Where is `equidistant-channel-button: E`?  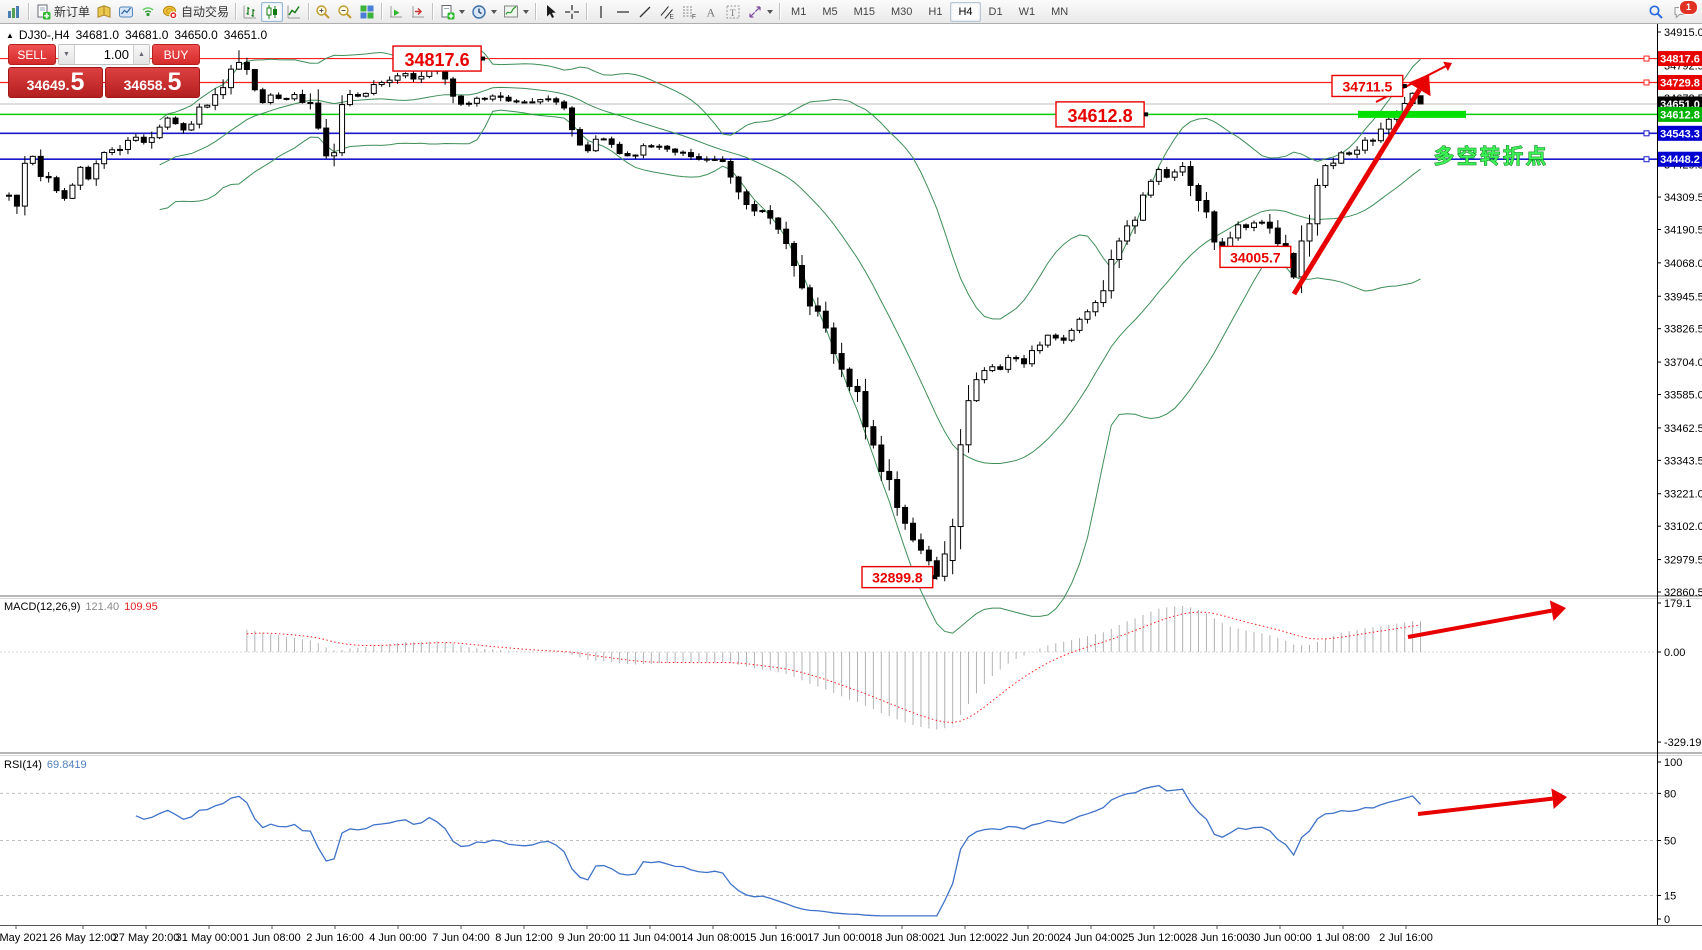
equidistant-channel-button: E is located at coordinates (667, 12).